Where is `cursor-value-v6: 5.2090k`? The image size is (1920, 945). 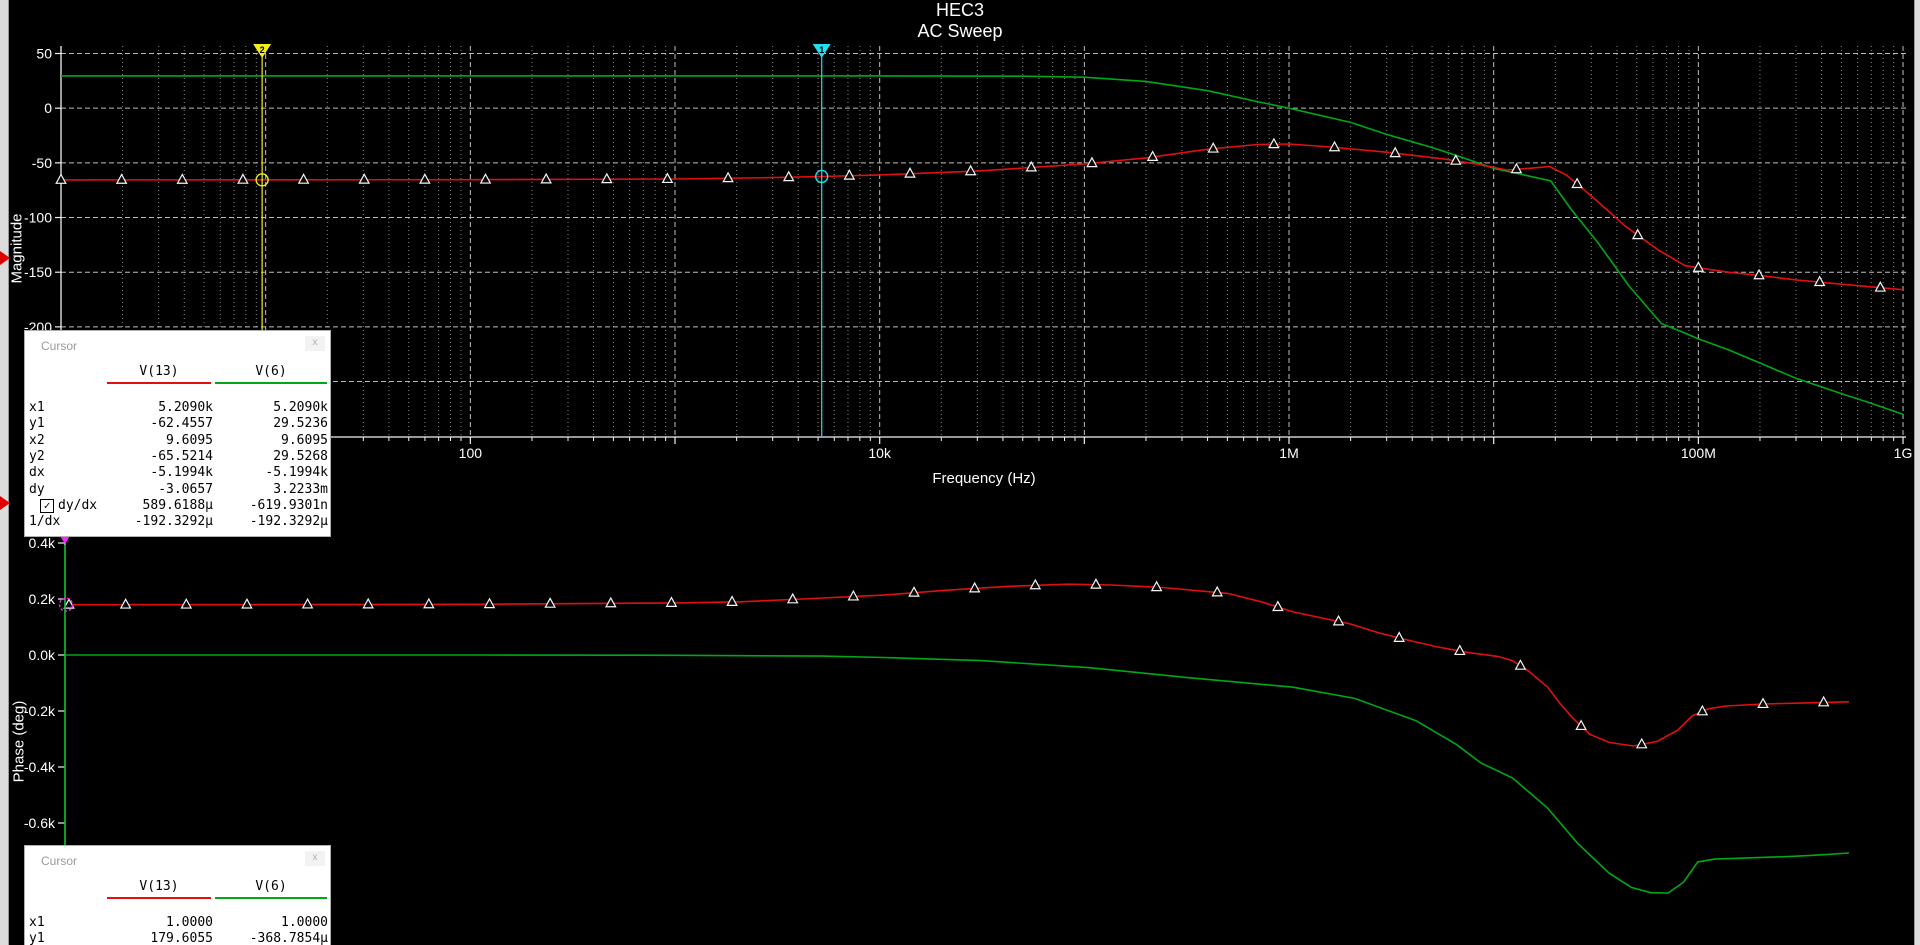 cursor-value-v6: 5.2090k is located at coordinates (300, 407).